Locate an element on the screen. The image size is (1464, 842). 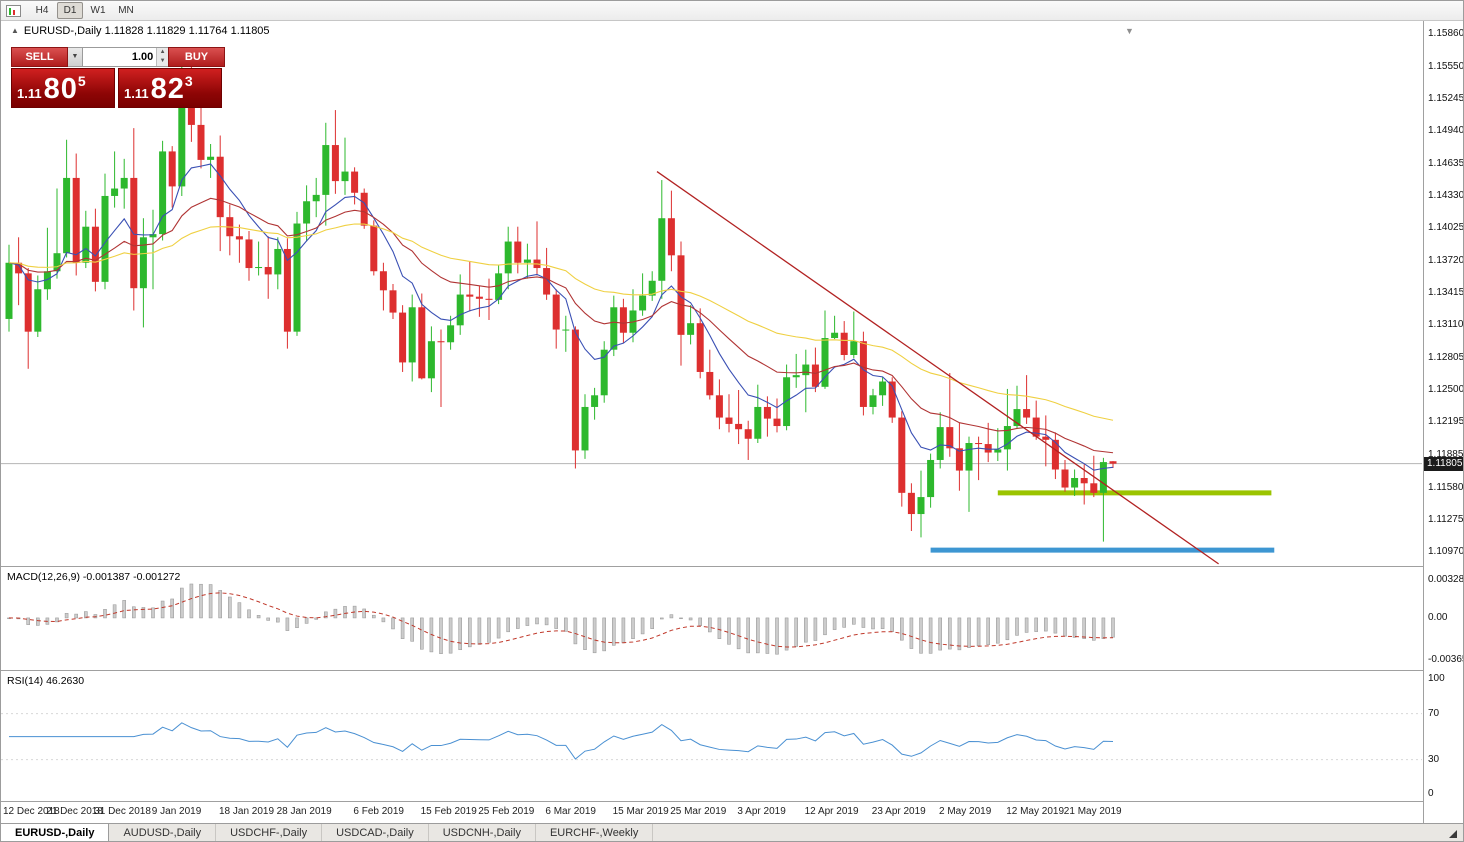
price-axis-label: 100 is located at coordinates (1436, 679).